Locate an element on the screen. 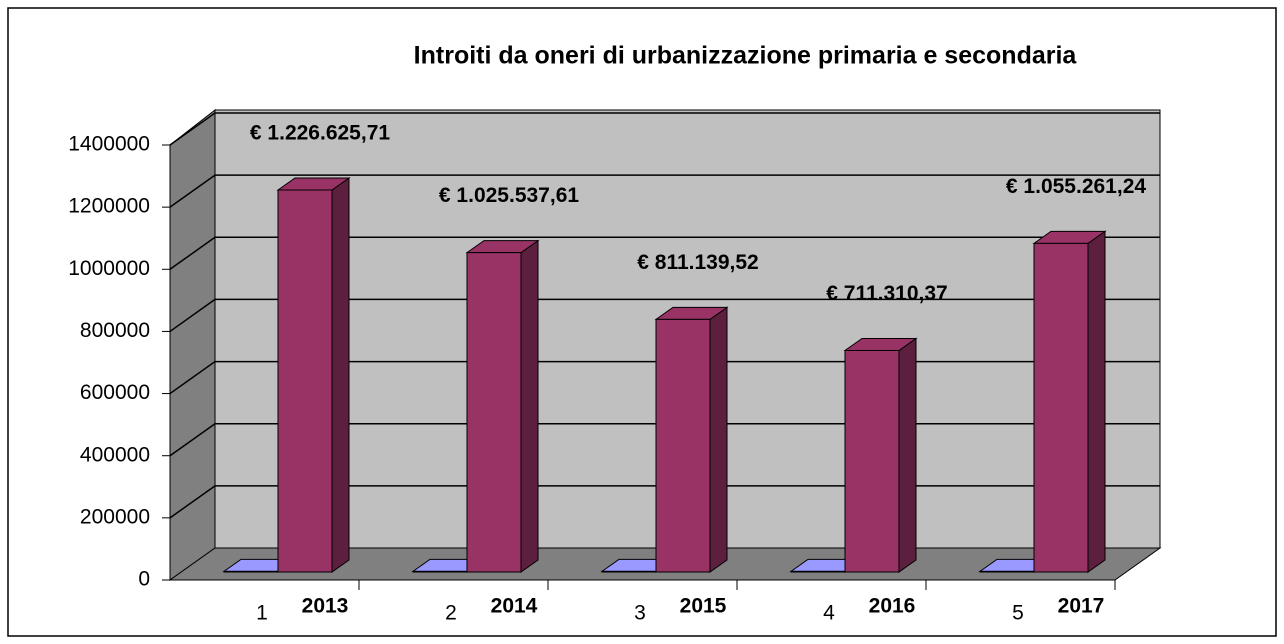  y-tick-label: 0 is located at coordinates (144, 579).